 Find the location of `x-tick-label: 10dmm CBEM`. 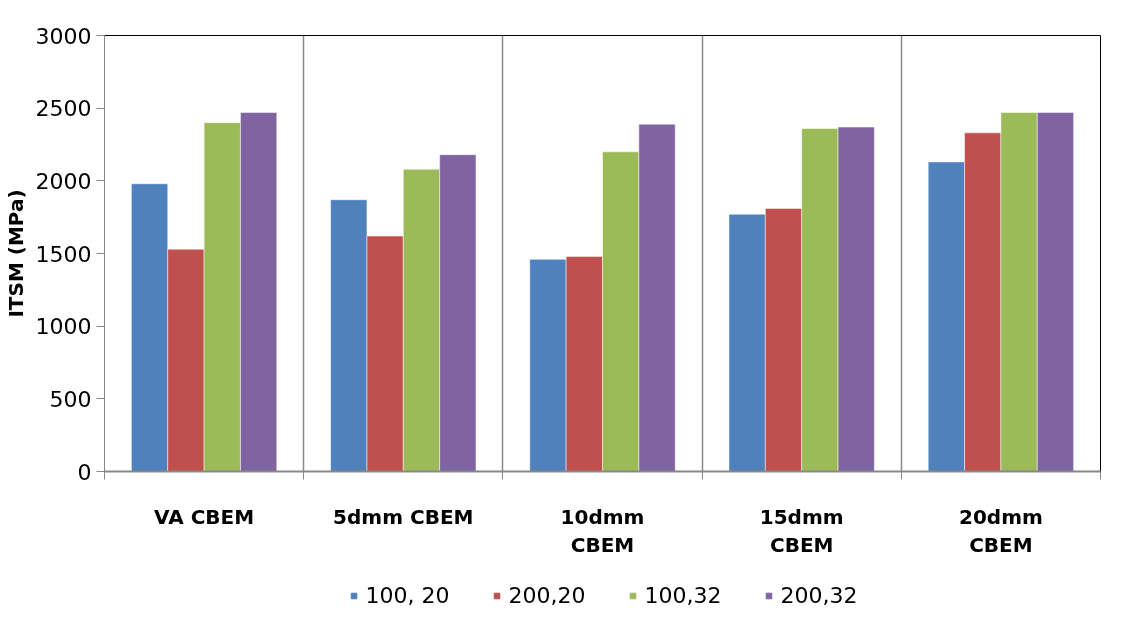

x-tick-label: 10dmm CBEM is located at coordinates (602, 531).